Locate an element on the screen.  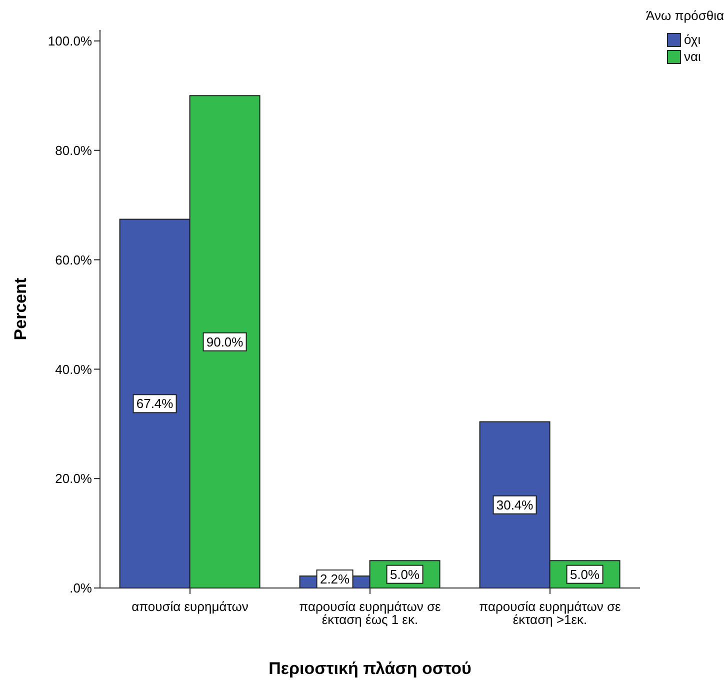
y-tick-label: 20.0% is located at coordinates (73, 478).